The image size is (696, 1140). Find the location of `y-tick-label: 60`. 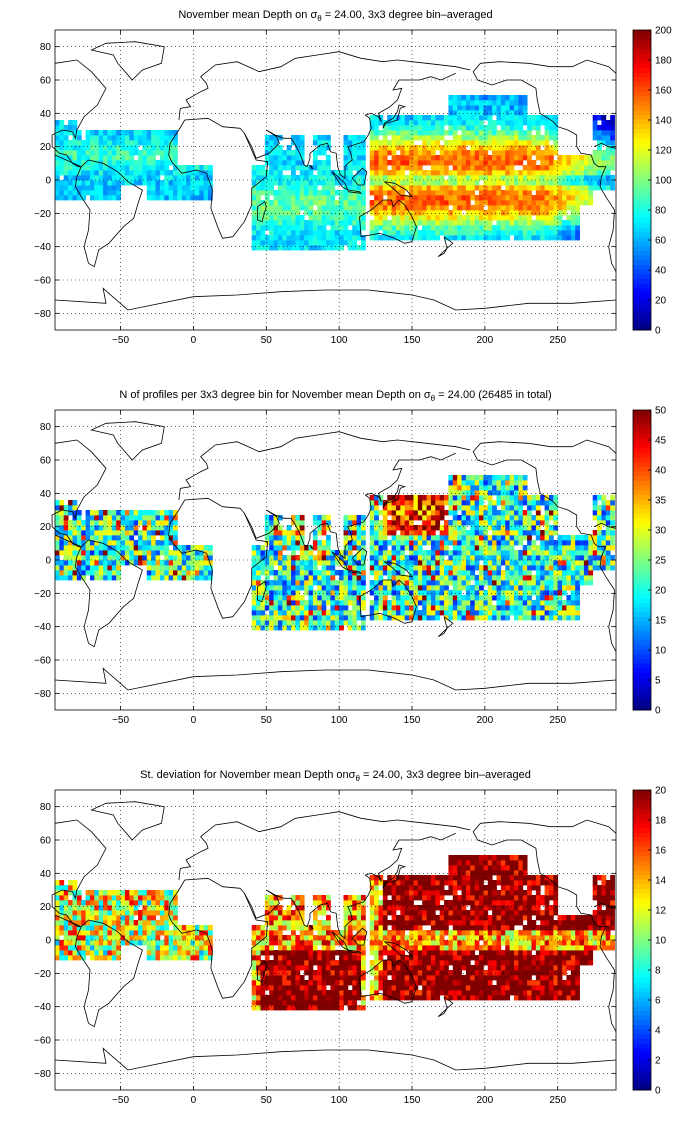

y-tick-label: 60 is located at coordinates (46, 81).